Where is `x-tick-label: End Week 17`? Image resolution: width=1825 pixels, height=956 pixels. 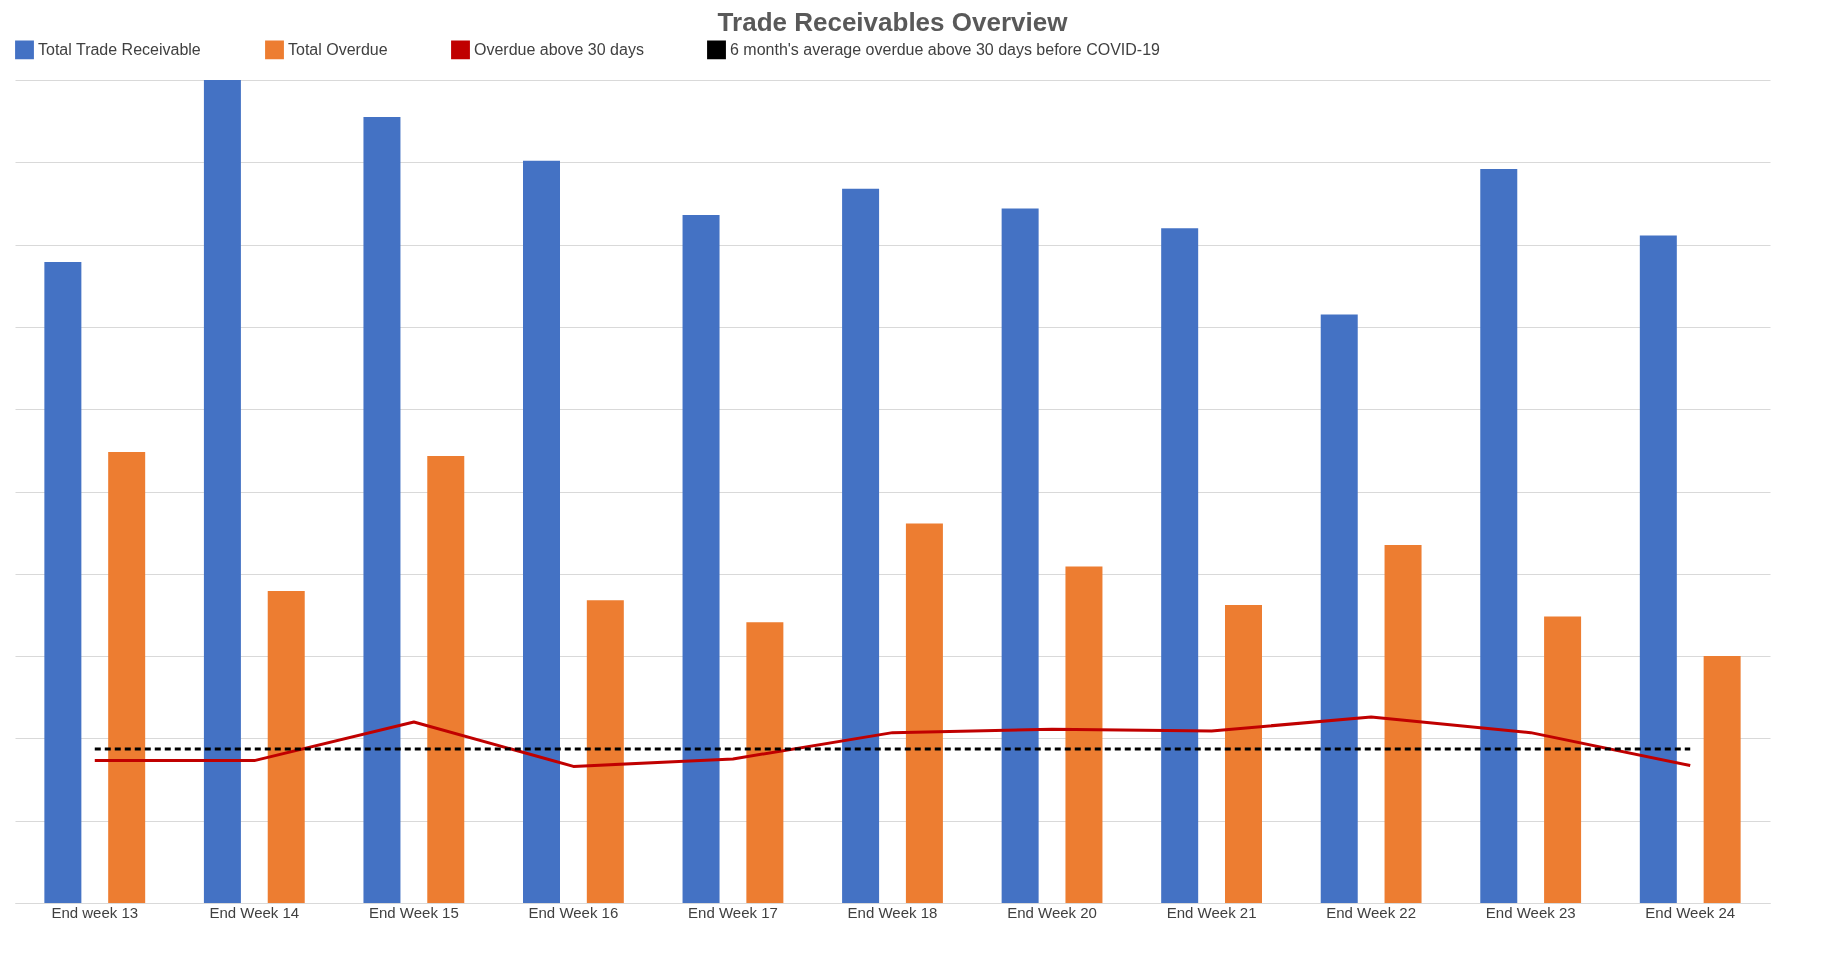
x-tick-label: End Week 17 is located at coordinates (733, 912).